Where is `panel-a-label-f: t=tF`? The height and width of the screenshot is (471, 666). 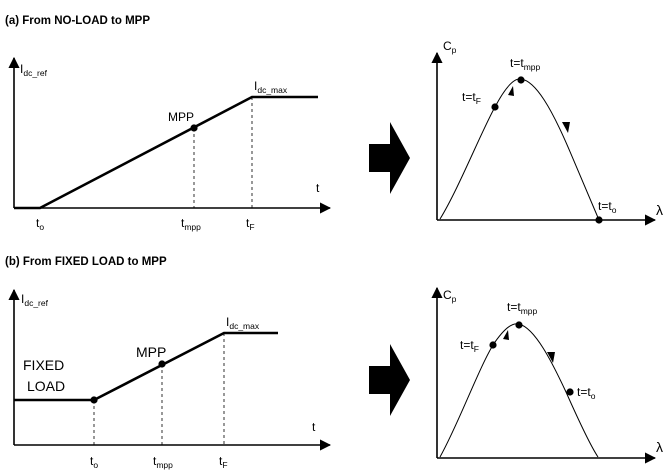 panel-a-label-f: t=tF is located at coordinates (471, 98).